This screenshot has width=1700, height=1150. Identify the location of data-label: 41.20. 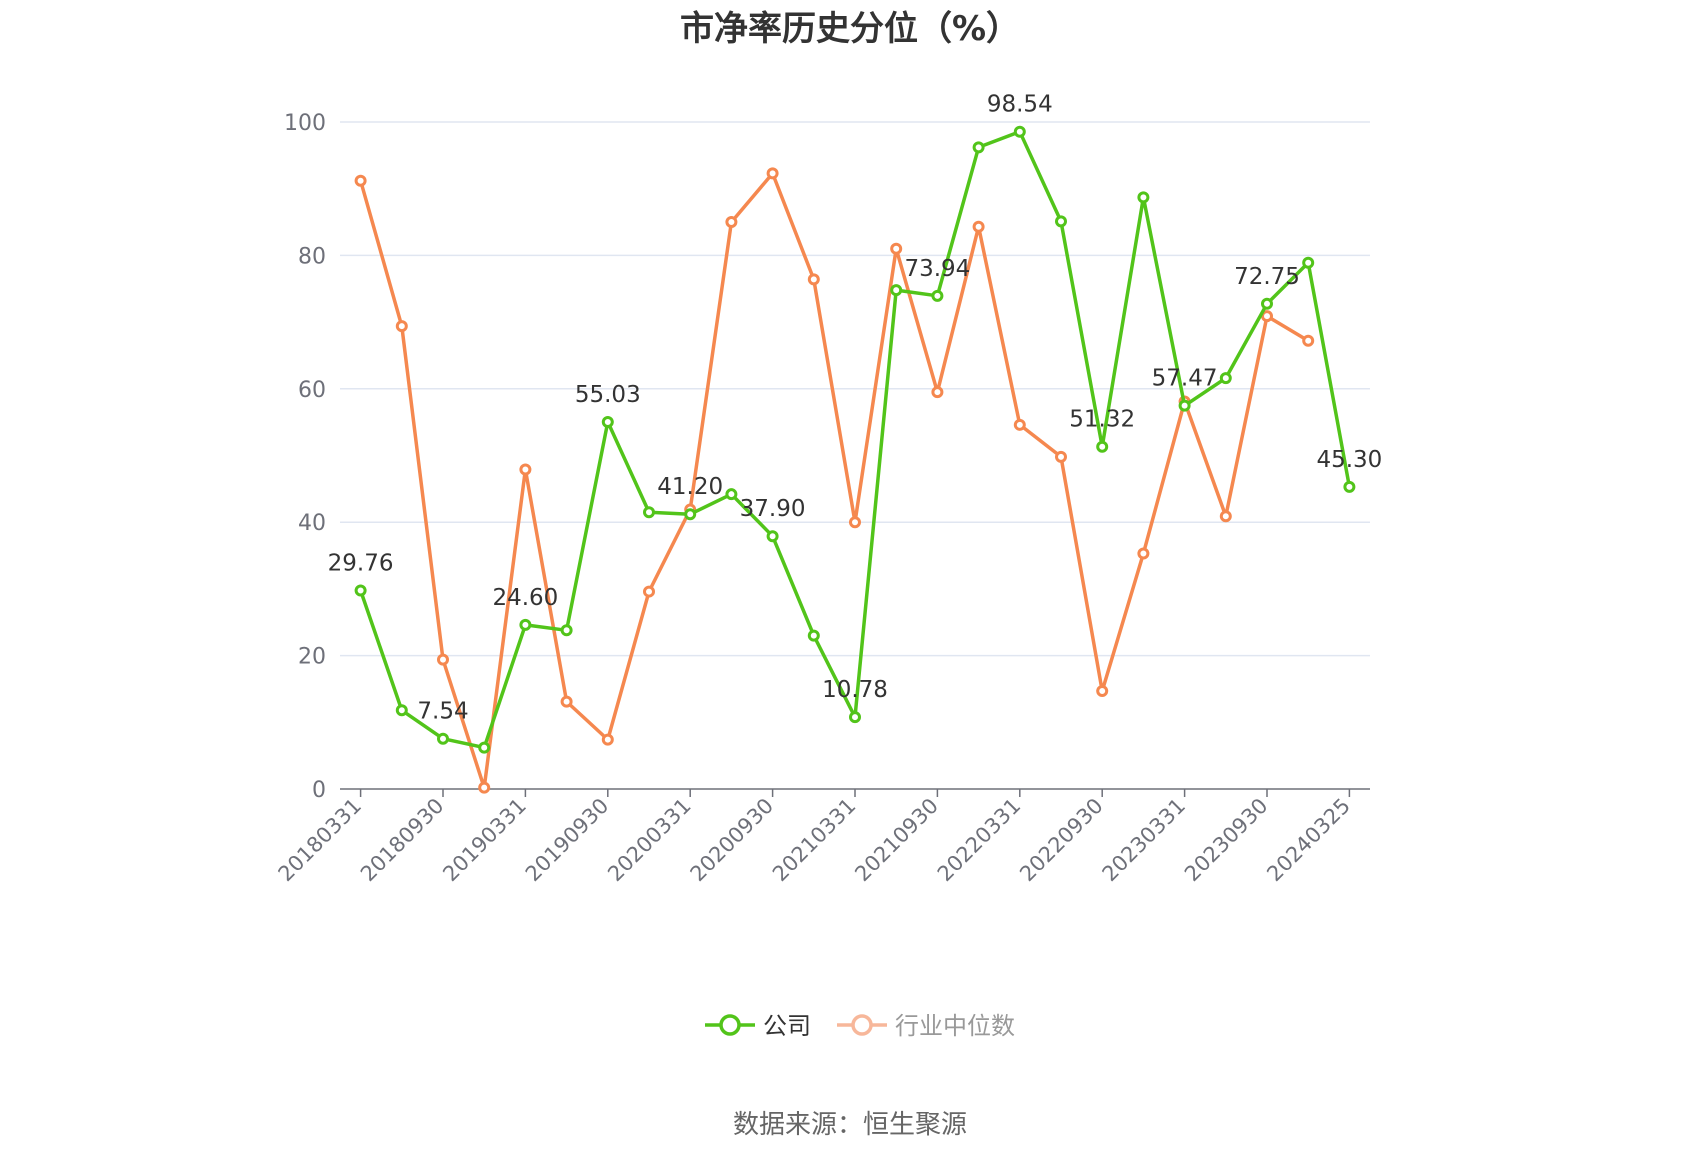
(690, 487).